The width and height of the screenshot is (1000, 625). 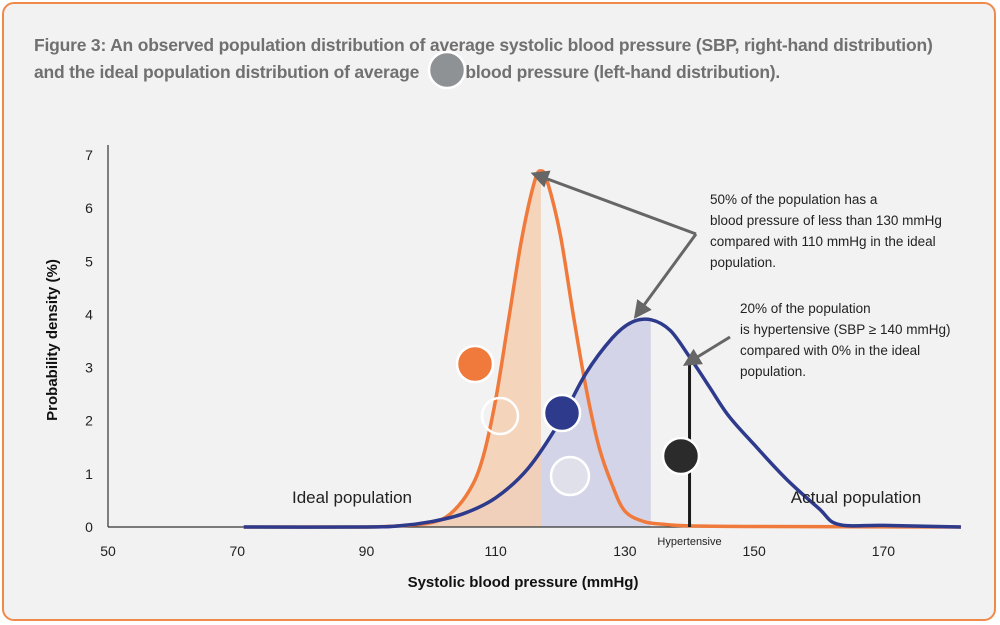 What do you see at coordinates (689, 542) in the screenshot?
I see `hypertensive-label: Hypertensive` at bounding box center [689, 542].